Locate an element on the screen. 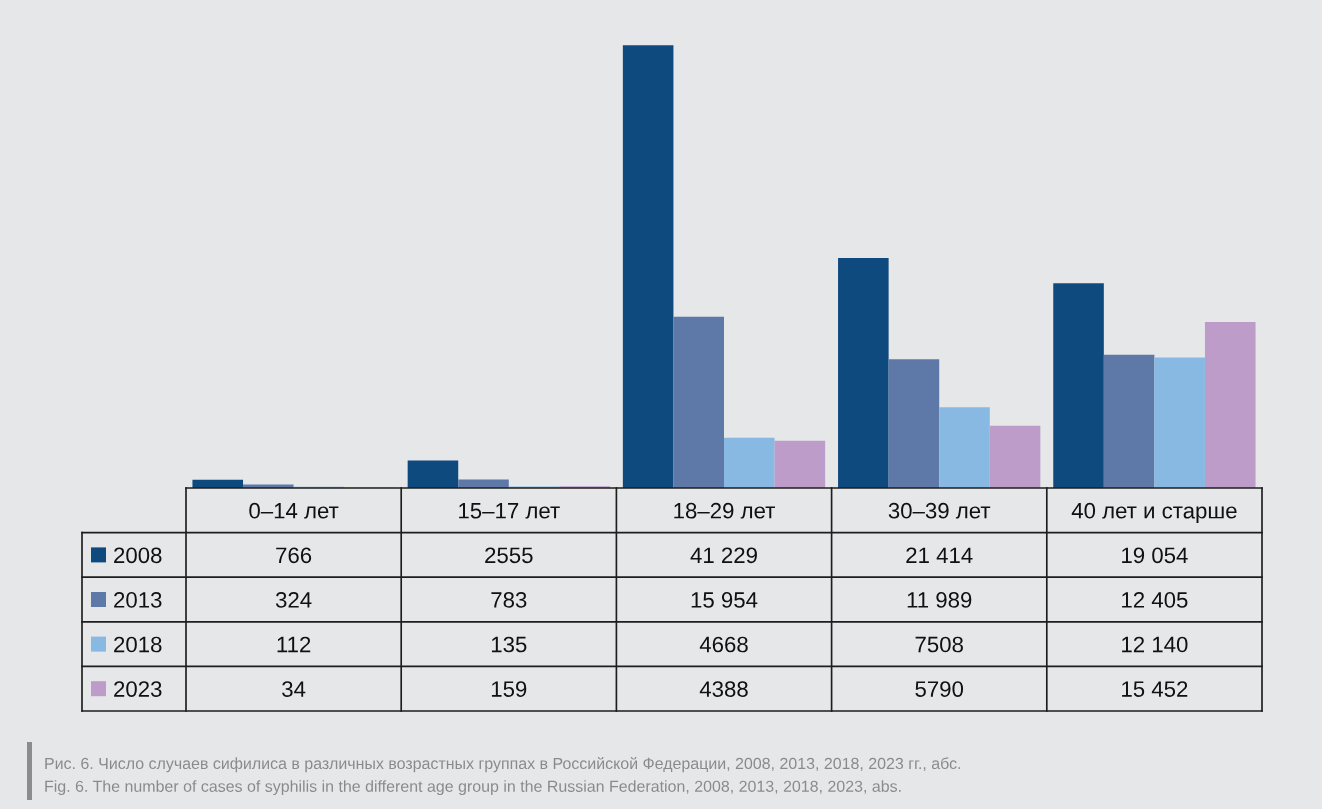 This screenshot has height=809, width=1322. data-label: 4668 is located at coordinates (723, 644).